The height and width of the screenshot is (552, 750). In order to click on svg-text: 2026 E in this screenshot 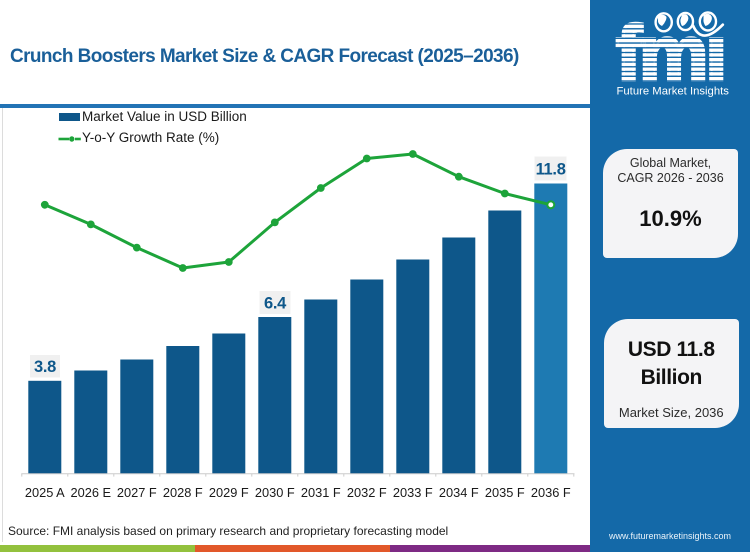, I will do `click(91, 492)`.